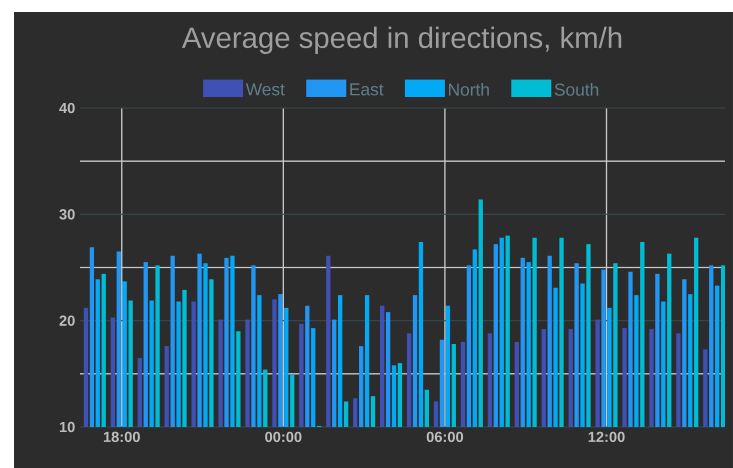  Describe the element at coordinates (265, 89) in the screenshot. I see `legend-label: West` at that location.